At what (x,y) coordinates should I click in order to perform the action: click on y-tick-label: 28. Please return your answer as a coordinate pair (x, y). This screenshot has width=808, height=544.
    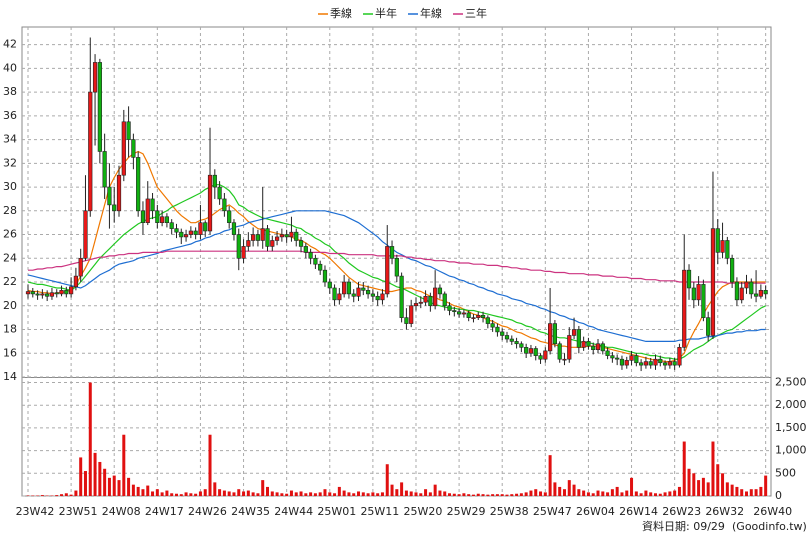
    Looking at the image, I should click on (10, 210).